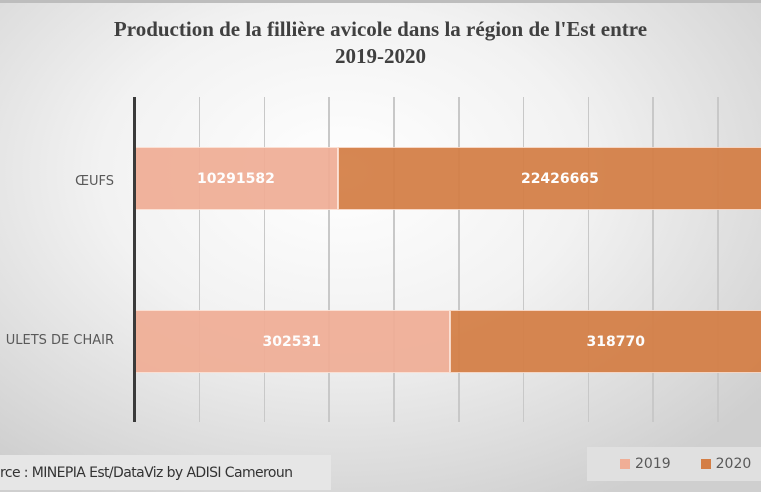 The image size is (761, 492). I want to click on bar-segment-2019: 302531, so click(292, 341).